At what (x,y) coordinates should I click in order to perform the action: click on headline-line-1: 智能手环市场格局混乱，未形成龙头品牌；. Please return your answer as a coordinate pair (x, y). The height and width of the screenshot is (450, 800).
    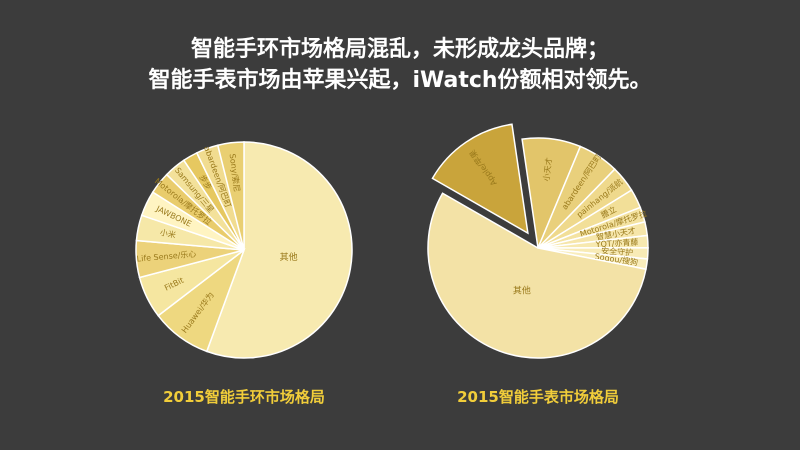
    Looking at the image, I should click on (399, 49).